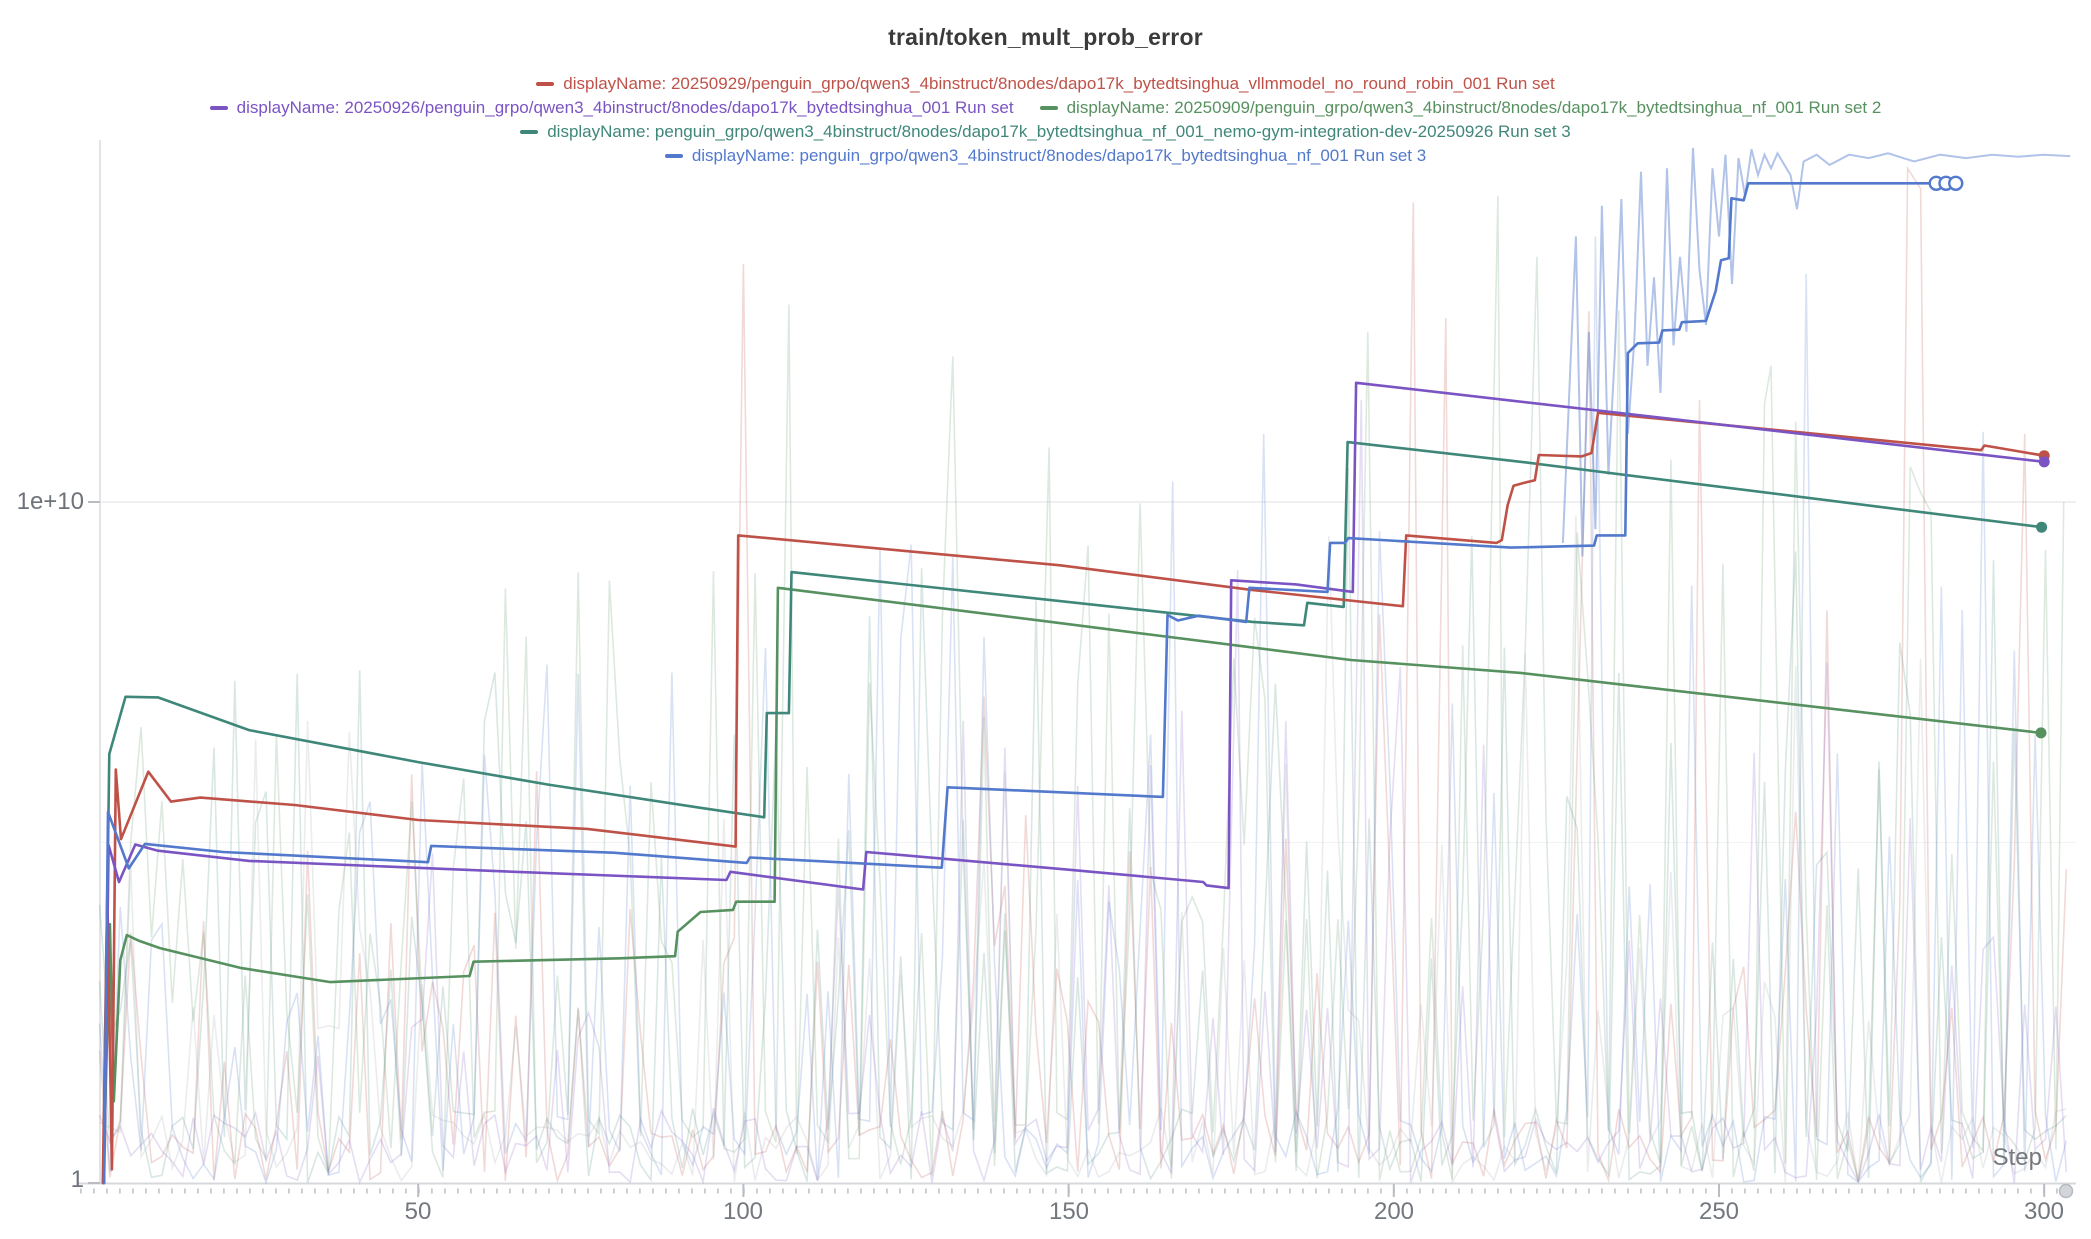 This screenshot has width=2091, height=1239. Describe the element at coordinates (1719, 1211) in the screenshot. I see `x-tick-label-250: 250` at that location.